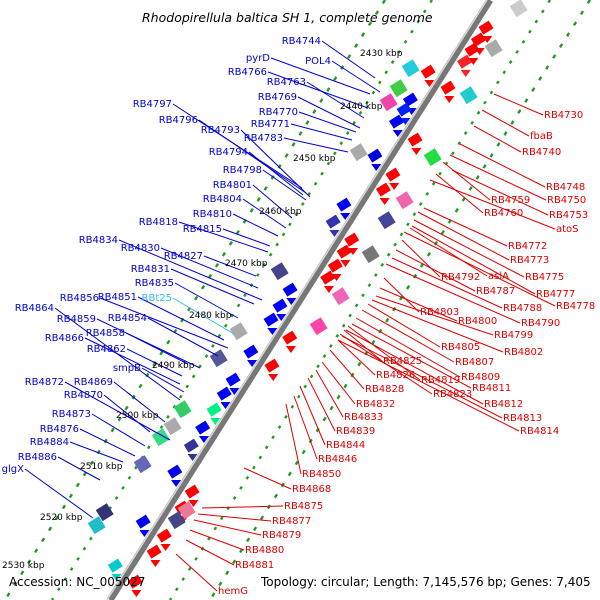  What do you see at coordinates (301, 41) in the screenshot?
I see `gene-label-rb4744: RB4744` at bounding box center [301, 41].